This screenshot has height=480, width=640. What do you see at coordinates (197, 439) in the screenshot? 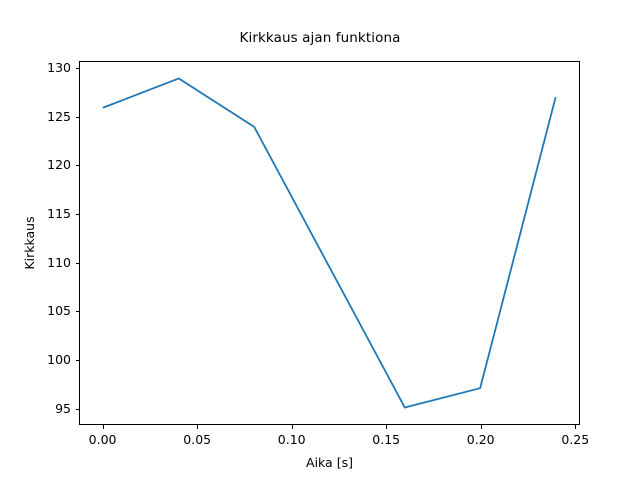
I see `x-tick-label: 0.05` at bounding box center [197, 439].